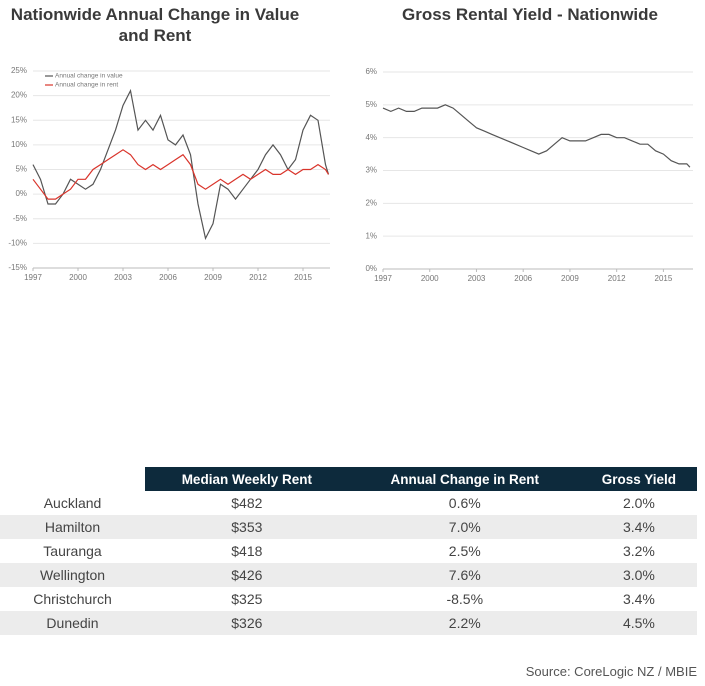 The image size is (705, 686). Describe the element at coordinates (72, 623) in the screenshot. I see `row-label: Dunedin` at that location.